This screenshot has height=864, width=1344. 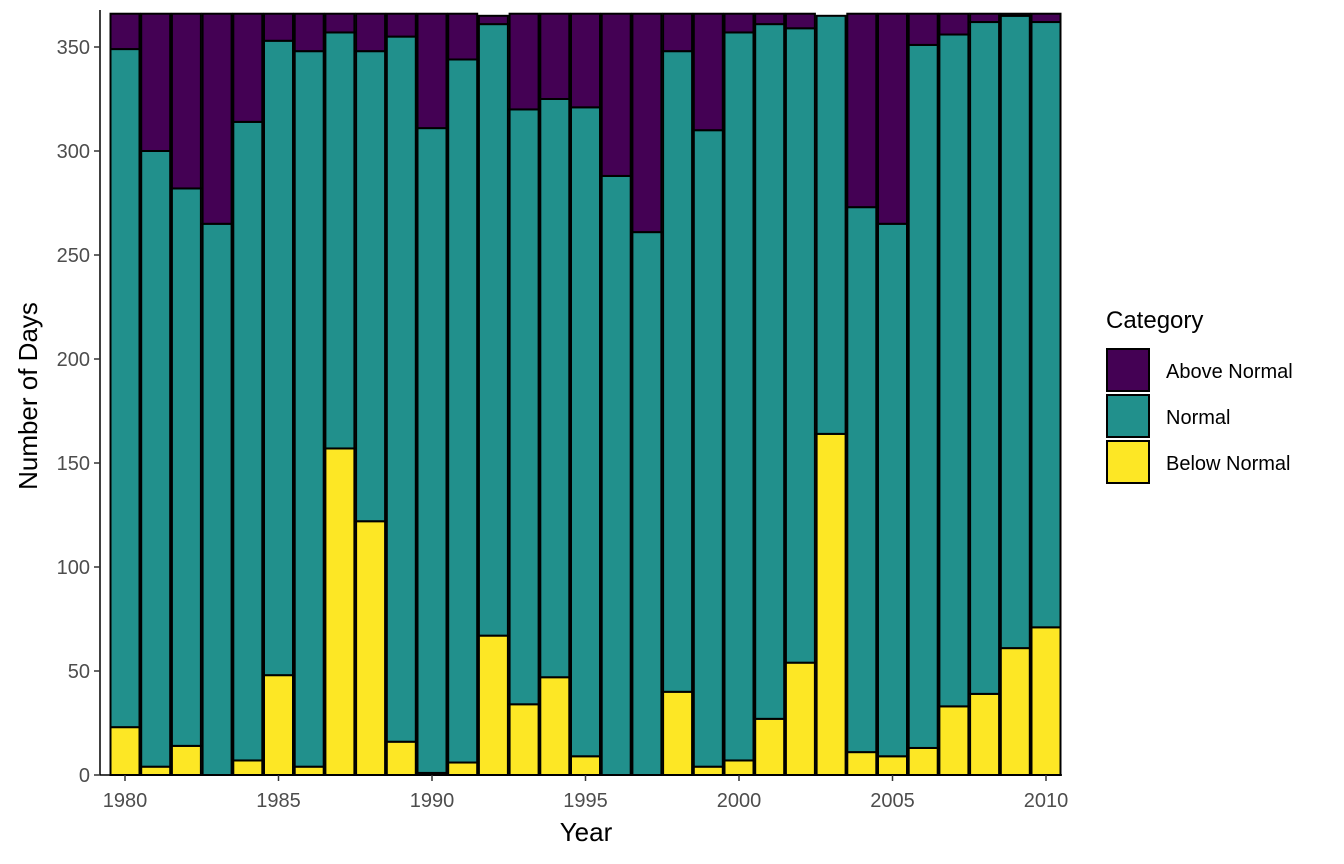 What do you see at coordinates (831, 604) in the screenshot?
I see `bar-below-normal-2003` at bounding box center [831, 604].